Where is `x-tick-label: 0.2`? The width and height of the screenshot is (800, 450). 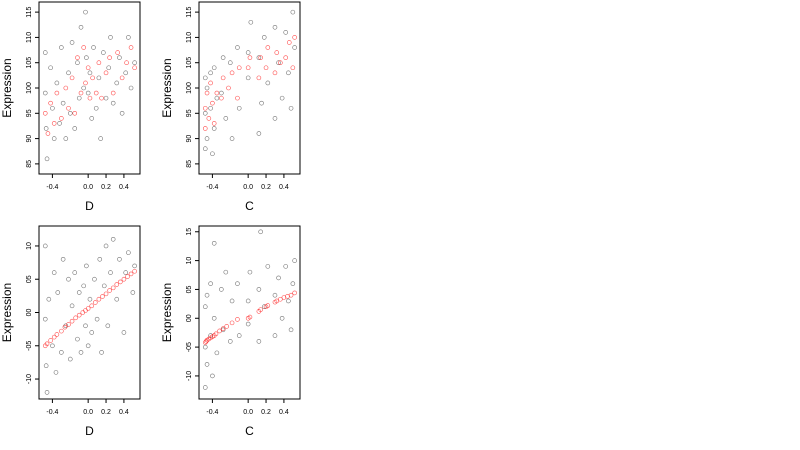 x-tick-label: 0.2 is located at coordinates (266, 412).